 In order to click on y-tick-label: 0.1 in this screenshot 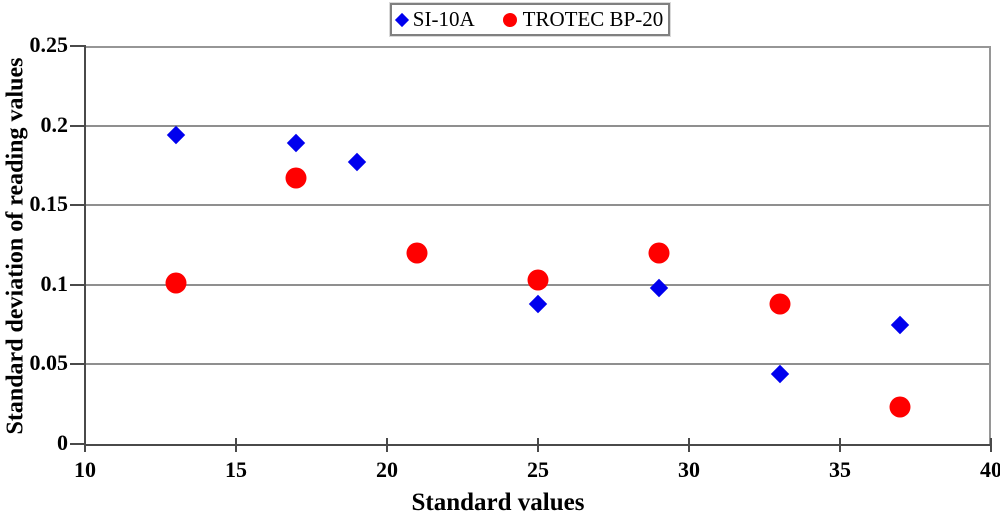, I will do `click(54, 283)`.